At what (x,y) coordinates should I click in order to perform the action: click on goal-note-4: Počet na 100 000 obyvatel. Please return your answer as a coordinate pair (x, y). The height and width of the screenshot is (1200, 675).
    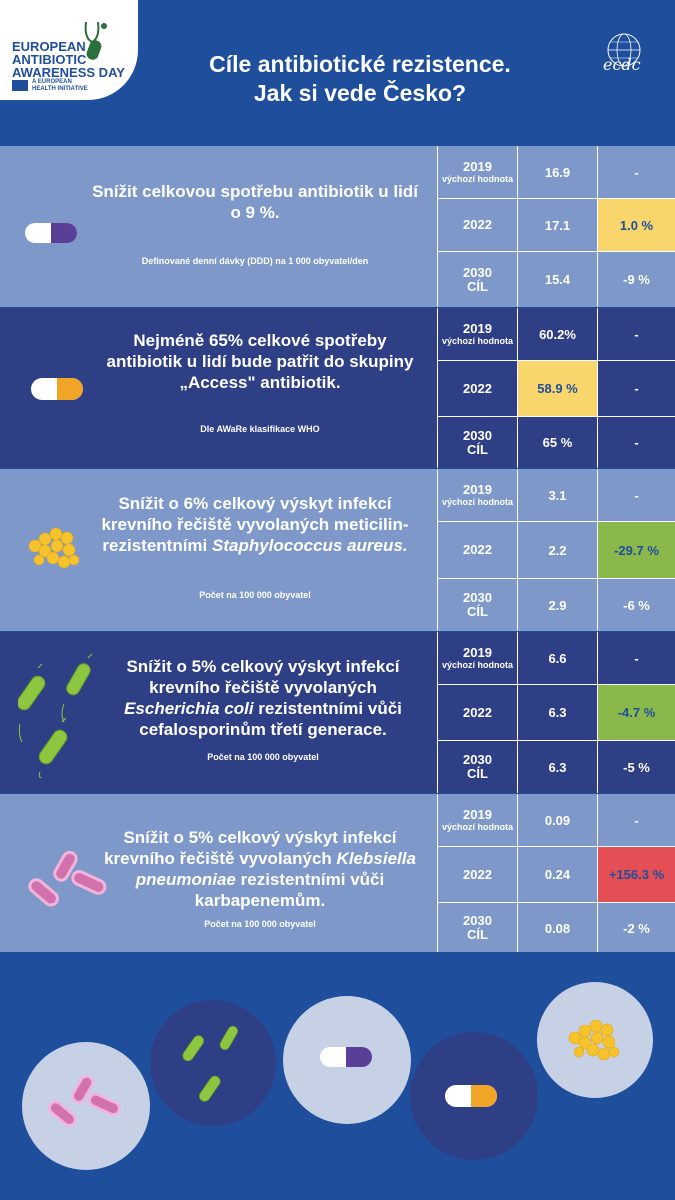
    Looking at the image, I should click on (263, 757).